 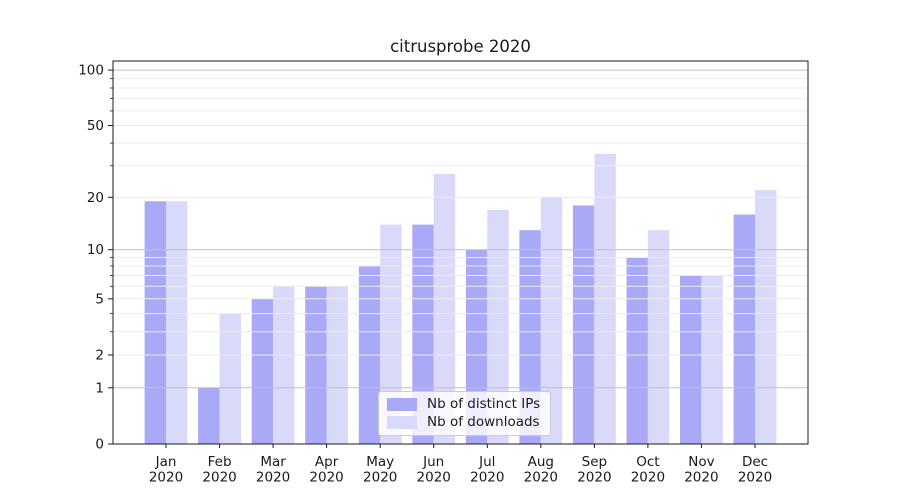 I want to click on bar-ips-Feb-2020, so click(x=209, y=415).